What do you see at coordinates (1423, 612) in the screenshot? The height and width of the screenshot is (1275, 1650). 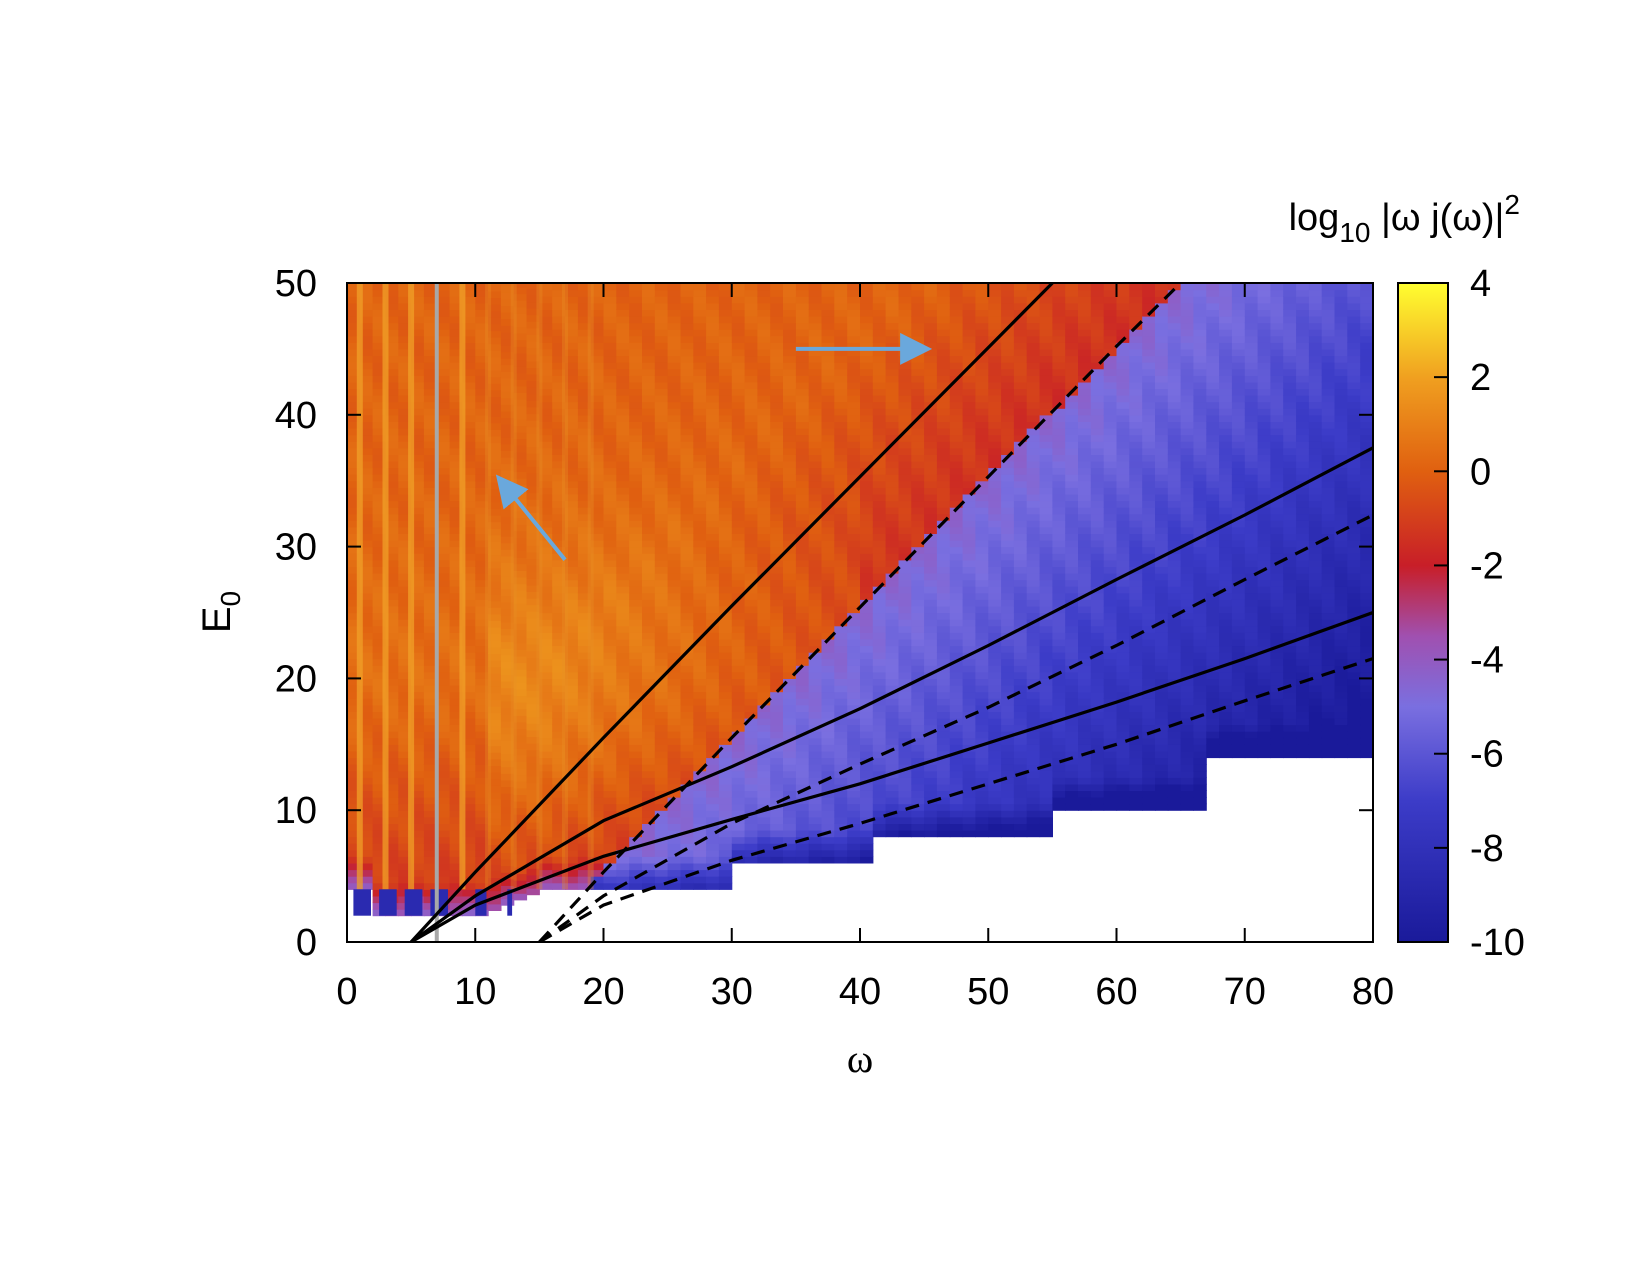 I see `colorbar` at bounding box center [1423, 612].